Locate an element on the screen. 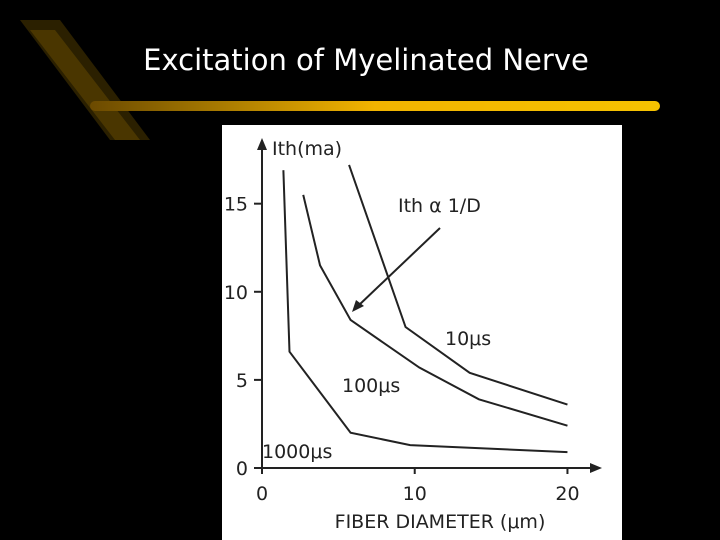 The image size is (720, 540). y-axis-arrow is located at coordinates (262, 144).